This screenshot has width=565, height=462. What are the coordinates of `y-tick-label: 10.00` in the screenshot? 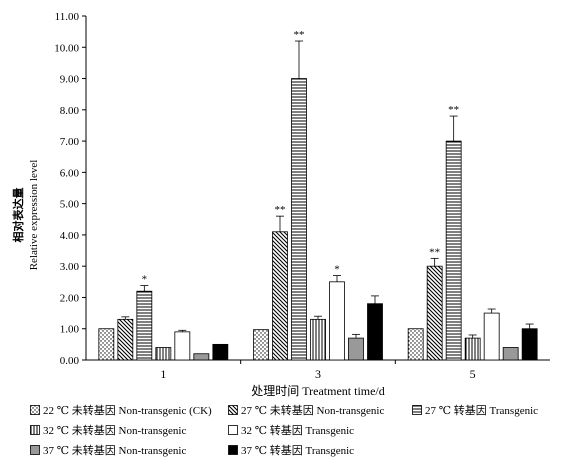 It's located at (66, 48).